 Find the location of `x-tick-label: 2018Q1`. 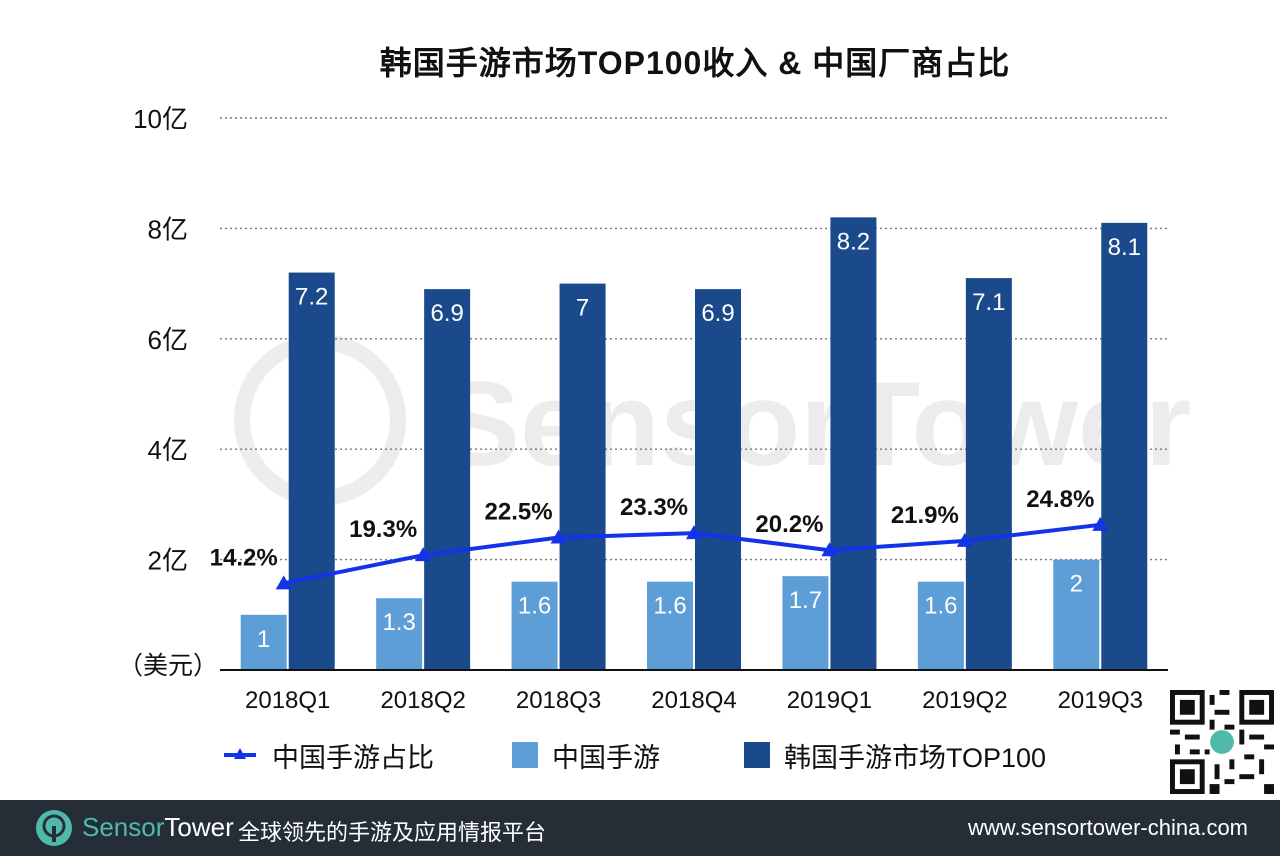

x-tick-label: 2018Q1 is located at coordinates (287, 700).